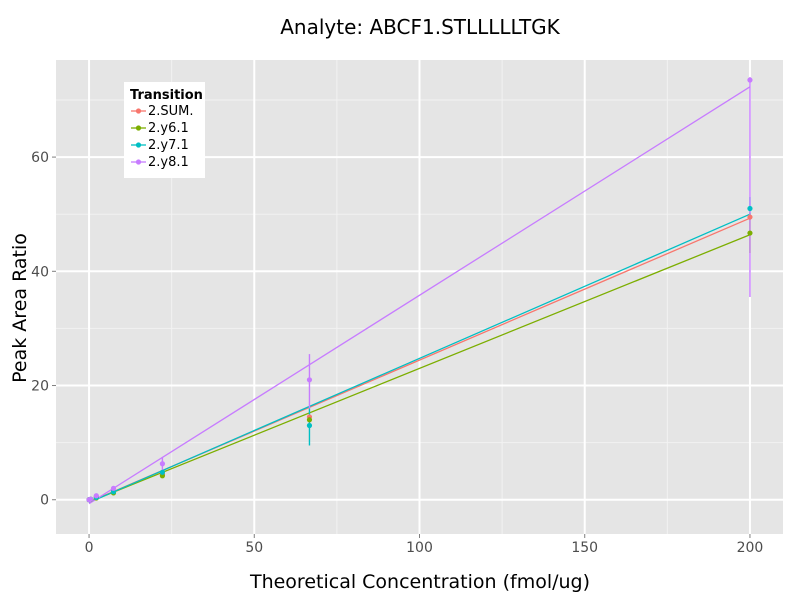  Describe the element at coordinates (89, 548) in the screenshot. I see `x-tick-label: 0` at that location.